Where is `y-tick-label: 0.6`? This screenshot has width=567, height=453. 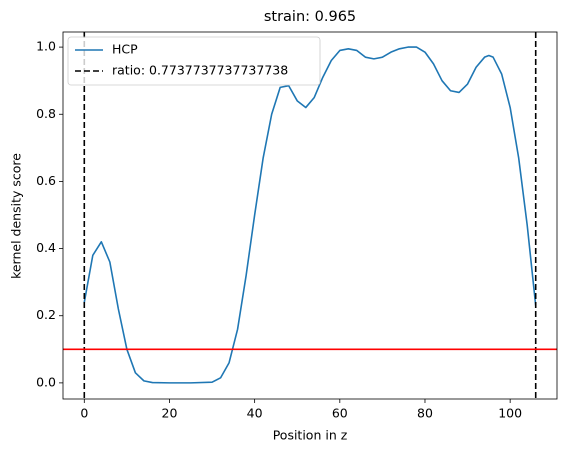
y-tick-label: 0.6 is located at coordinates (46, 180).